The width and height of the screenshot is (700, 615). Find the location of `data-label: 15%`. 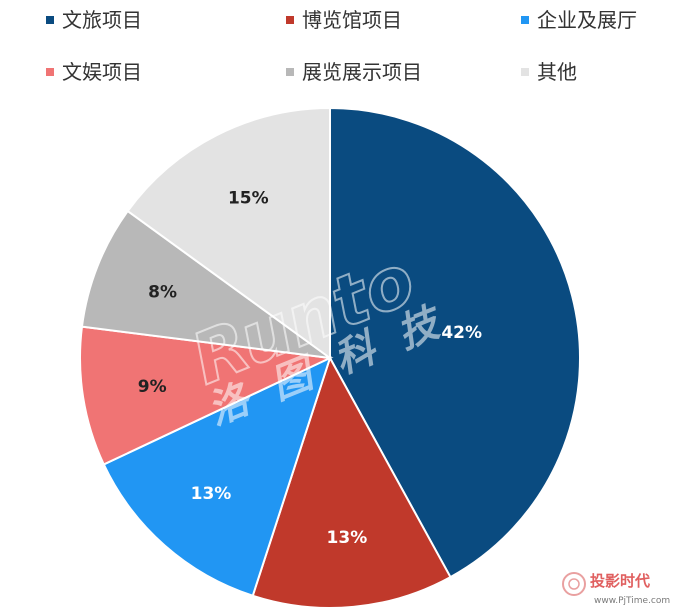

data-label: 15% is located at coordinates (248, 199).